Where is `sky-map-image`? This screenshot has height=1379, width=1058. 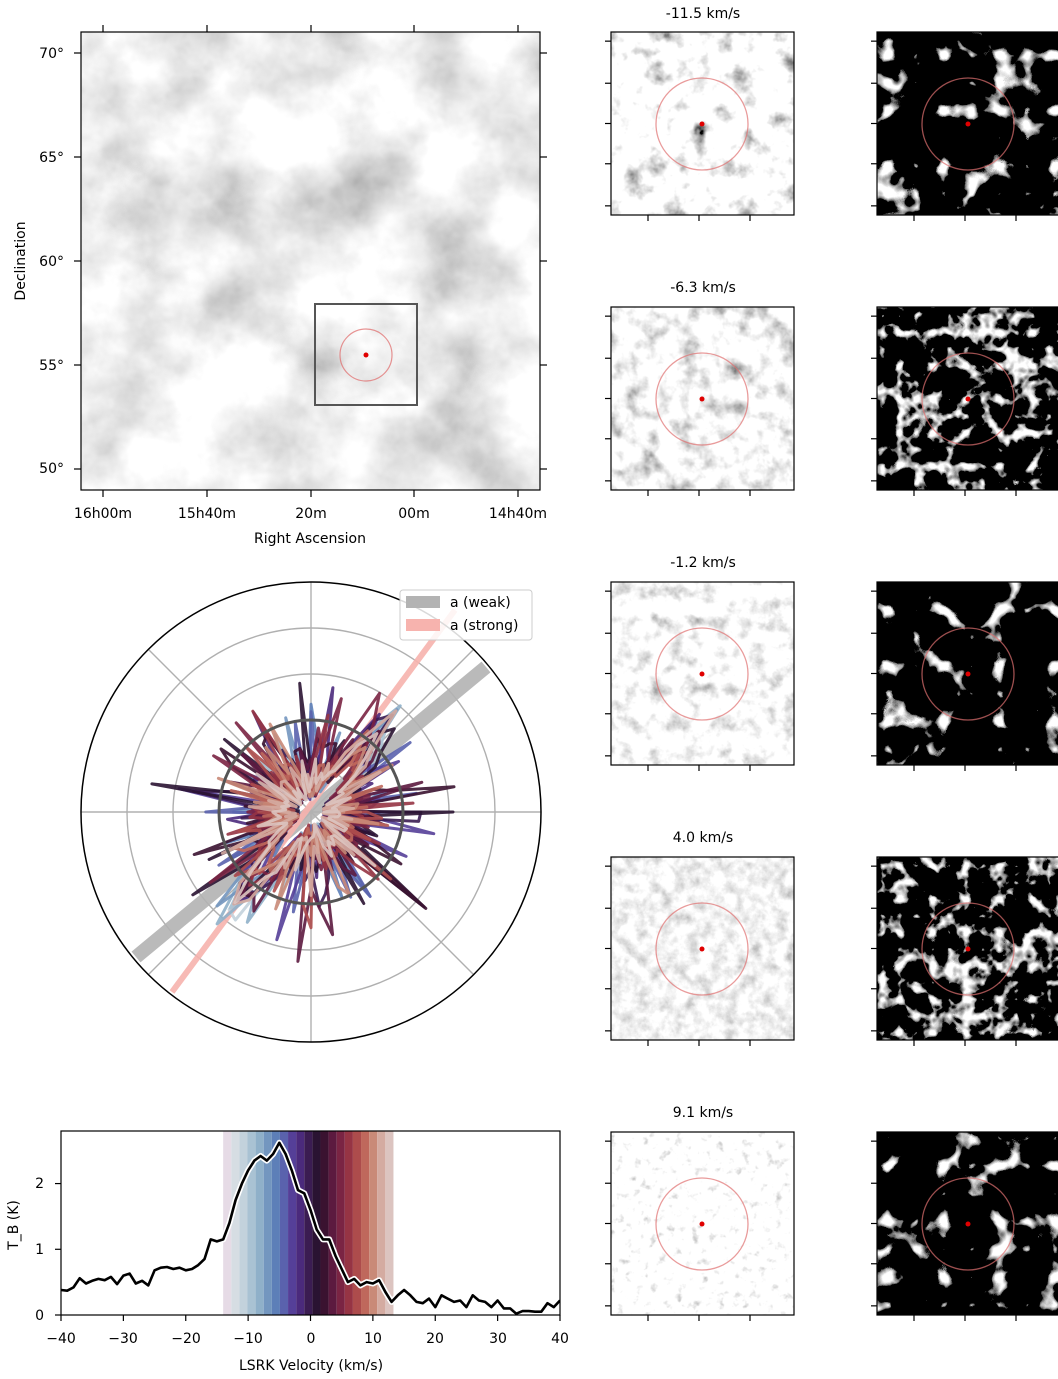
sky-map-image is located at coordinates (310, 261).